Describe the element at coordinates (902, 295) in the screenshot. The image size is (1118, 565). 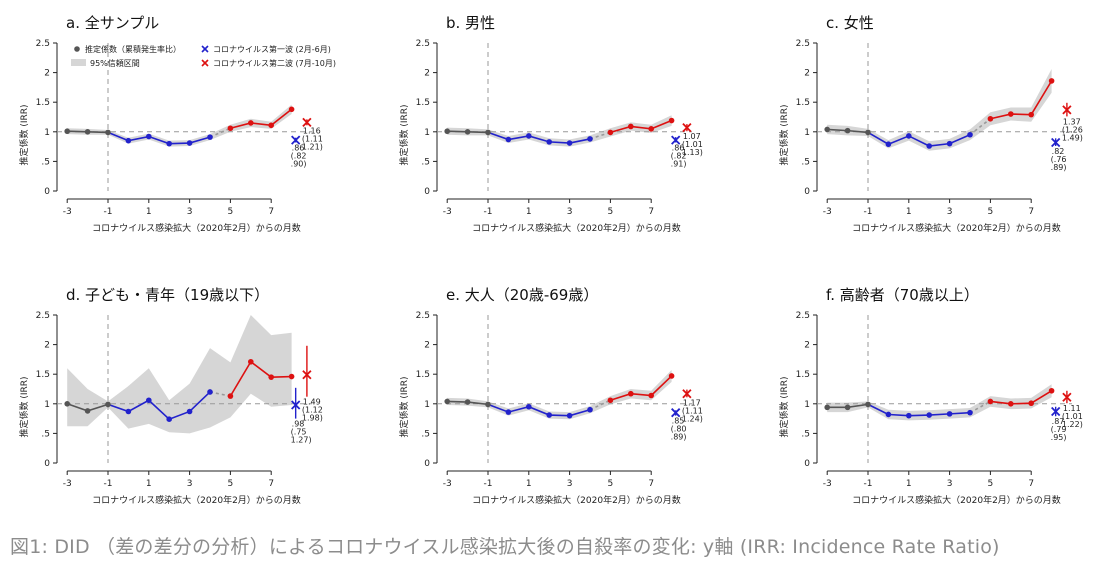
I see `chart-title: f. 高齢者（70歳以上）` at that location.